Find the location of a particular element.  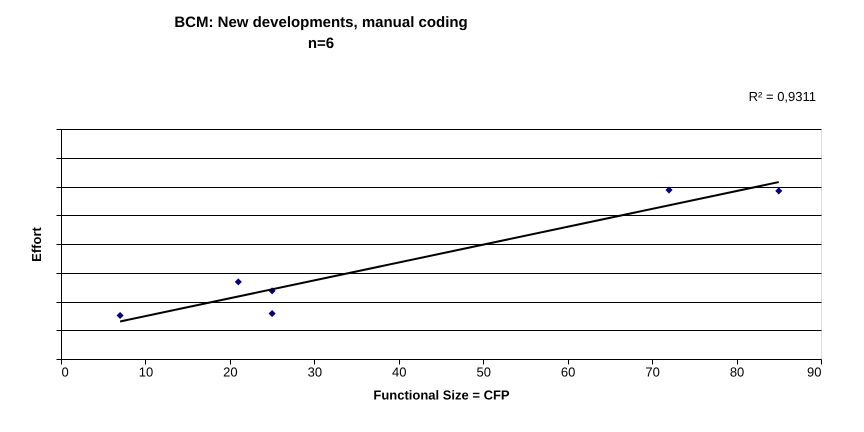

x-axis-title: Functional Size = CFP is located at coordinates (441, 395).